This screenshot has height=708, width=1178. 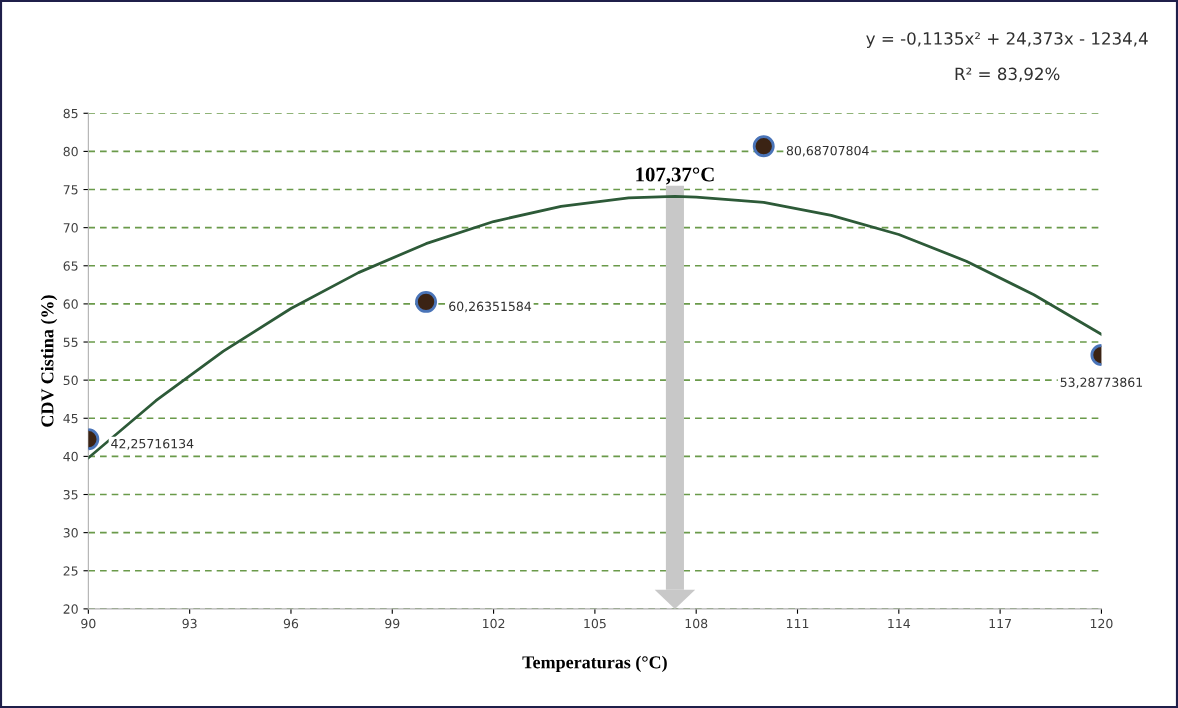 What do you see at coordinates (827, 151) in the screenshot?
I see `data-label: 80,68707804` at bounding box center [827, 151].